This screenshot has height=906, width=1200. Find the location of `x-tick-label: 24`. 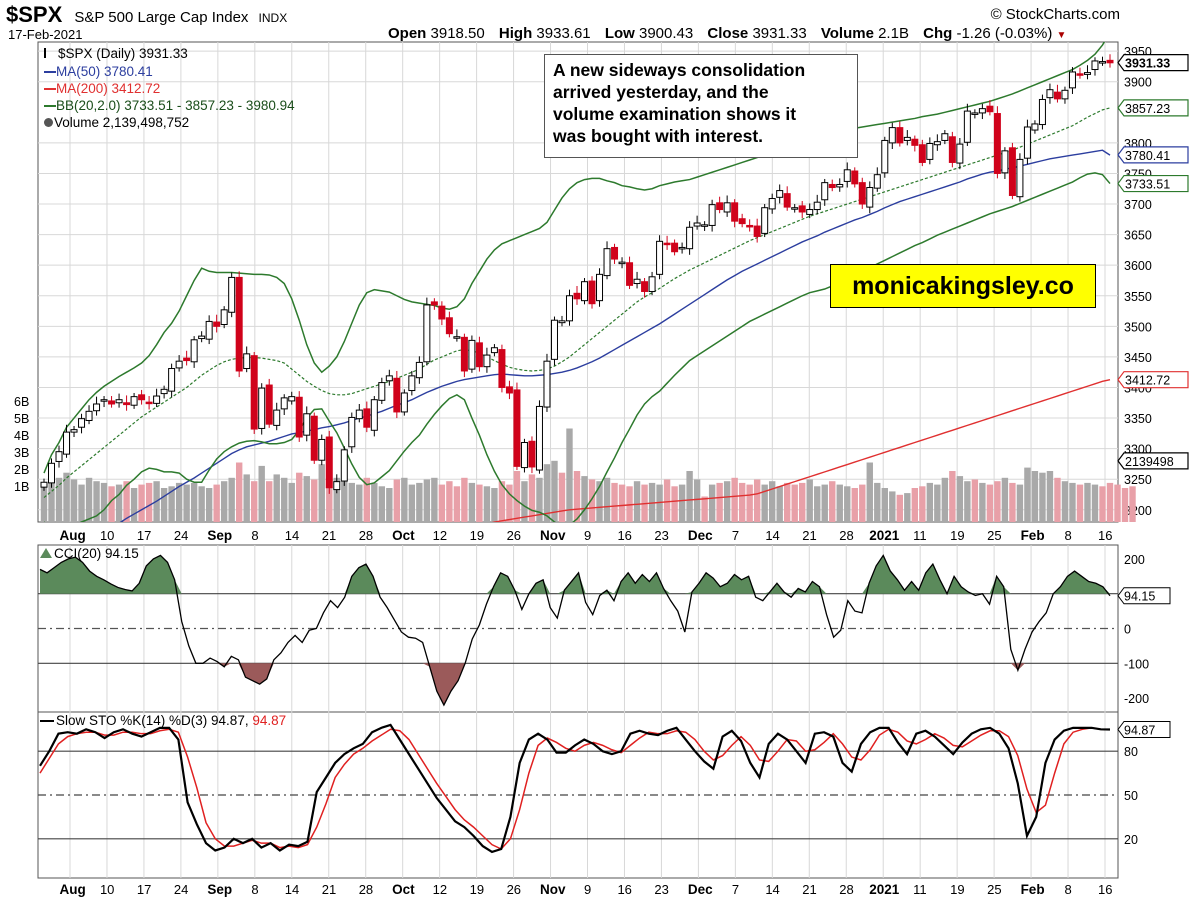

x-tick-label: 24 is located at coordinates (181, 535).